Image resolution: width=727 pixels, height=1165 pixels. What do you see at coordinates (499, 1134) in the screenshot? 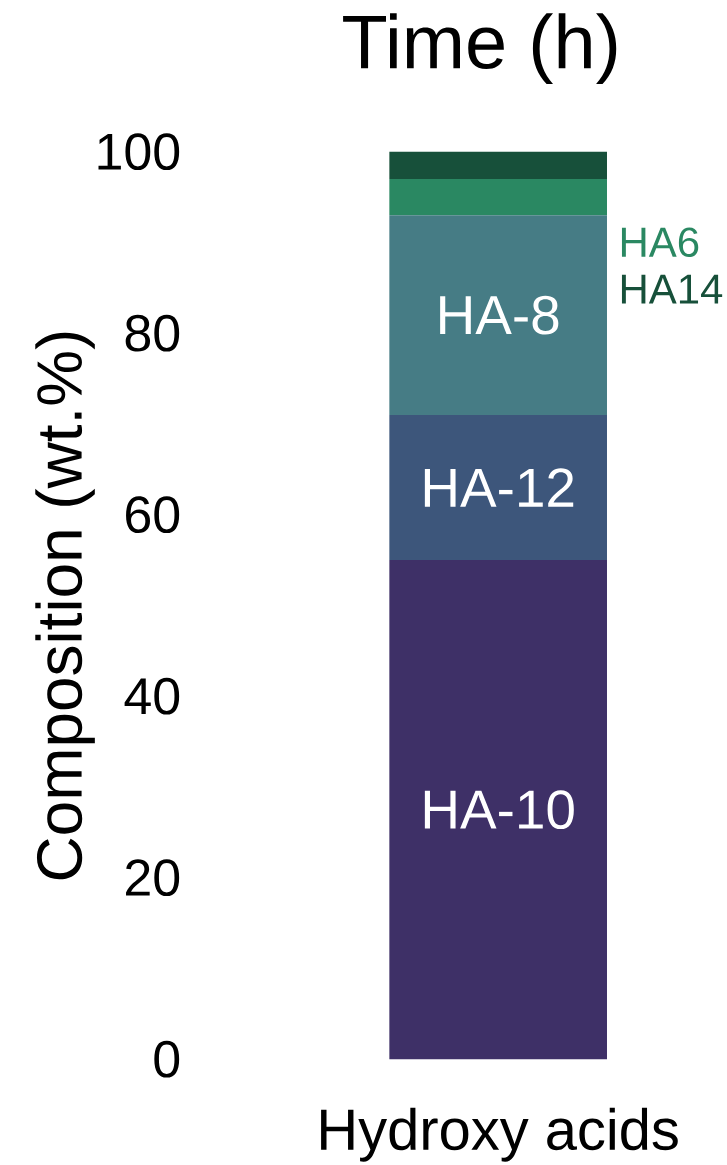
I see `x-tick-label: Hydroxy acids` at bounding box center [499, 1134].